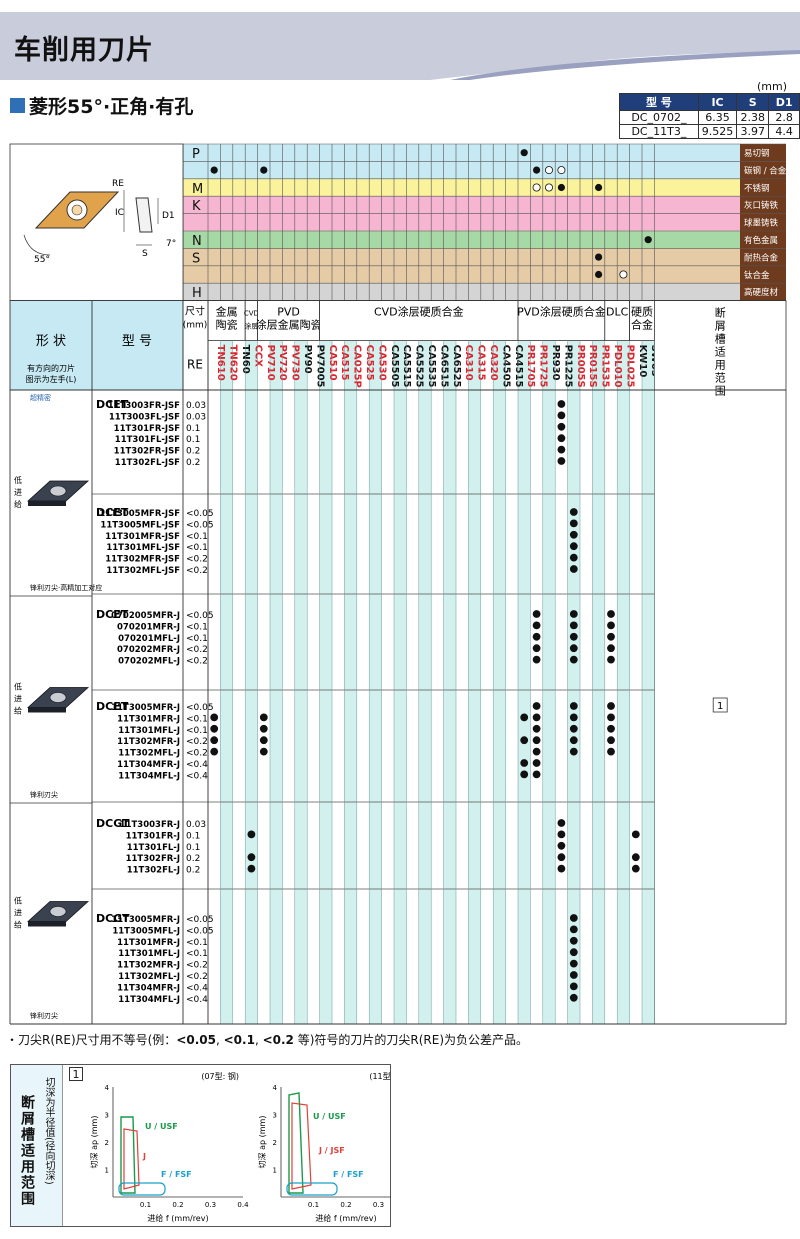 This screenshot has width=800, height=1239. What do you see at coordinates (772, 86) in the screenshot?
I see `unit-label: (mm)` at bounding box center [772, 86].